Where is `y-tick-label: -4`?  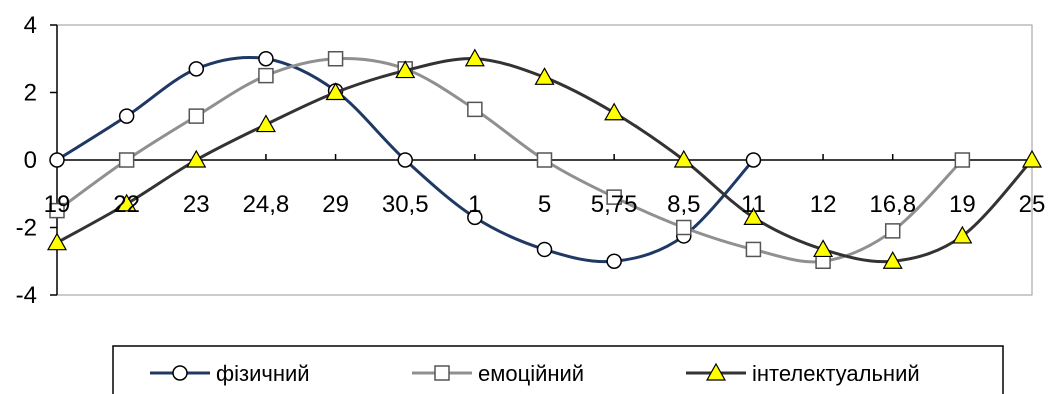
y-tick-label: -4 is located at coordinates (26, 295).